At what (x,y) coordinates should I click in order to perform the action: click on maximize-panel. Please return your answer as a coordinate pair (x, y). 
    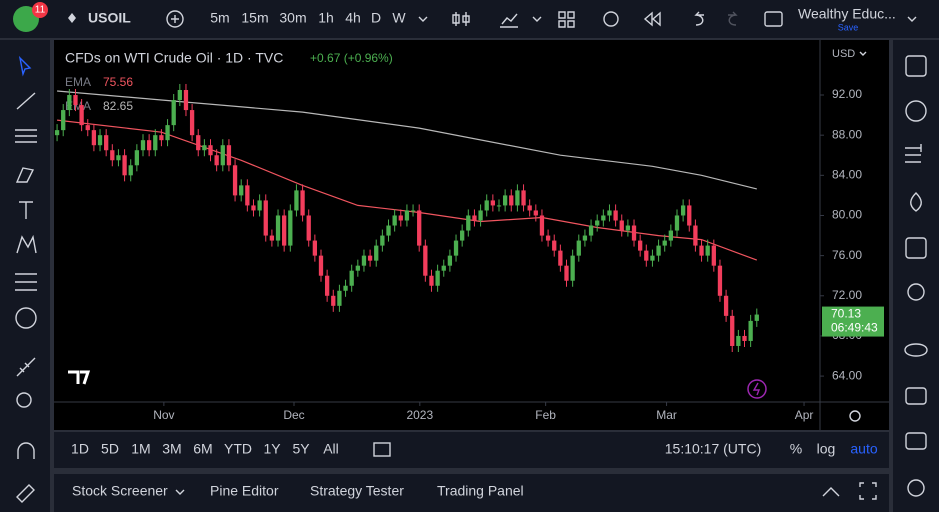
    Looking at the image, I should click on (868, 491).